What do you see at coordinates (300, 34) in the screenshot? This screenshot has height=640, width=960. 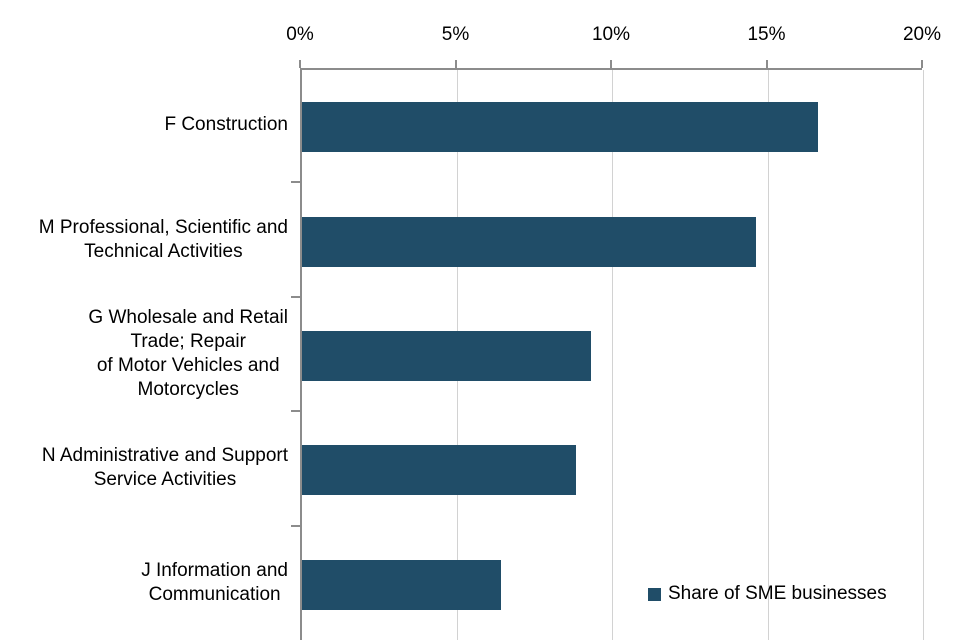 I see `x-tick-label: 0%` at bounding box center [300, 34].